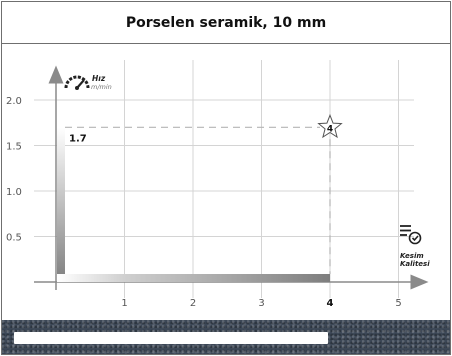 The height and width of the screenshot is (356, 452). I want to click on x-tick-label: 4, so click(330, 303).